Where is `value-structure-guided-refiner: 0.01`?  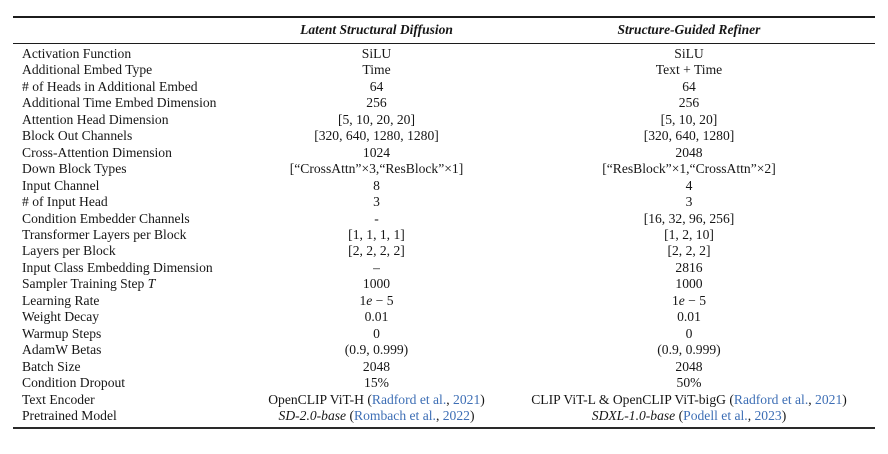
value-structure-guided-refiner: 0.01 is located at coordinates (689, 317).